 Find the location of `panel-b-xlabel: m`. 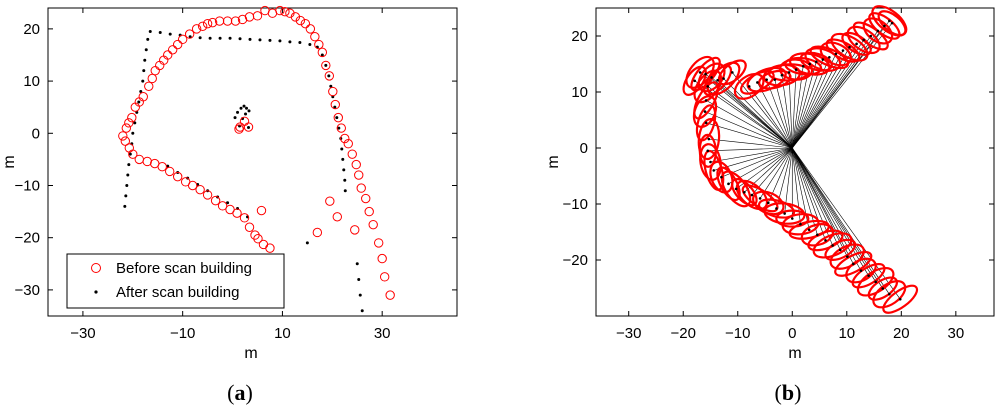

panel-b-xlabel: m is located at coordinates (794, 353).